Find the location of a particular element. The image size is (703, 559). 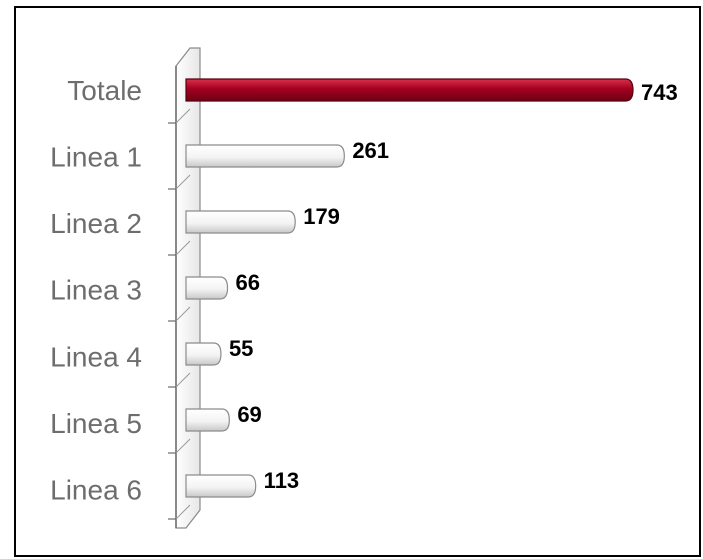

bar-totale is located at coordinates (409, 90).